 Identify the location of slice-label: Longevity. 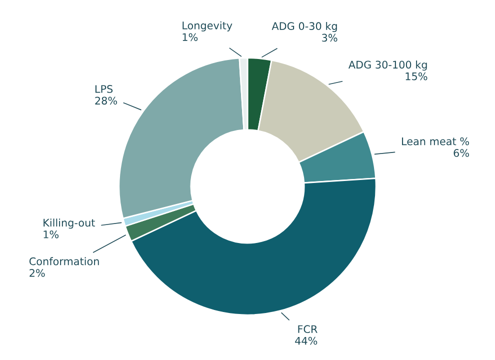
(207, 26).